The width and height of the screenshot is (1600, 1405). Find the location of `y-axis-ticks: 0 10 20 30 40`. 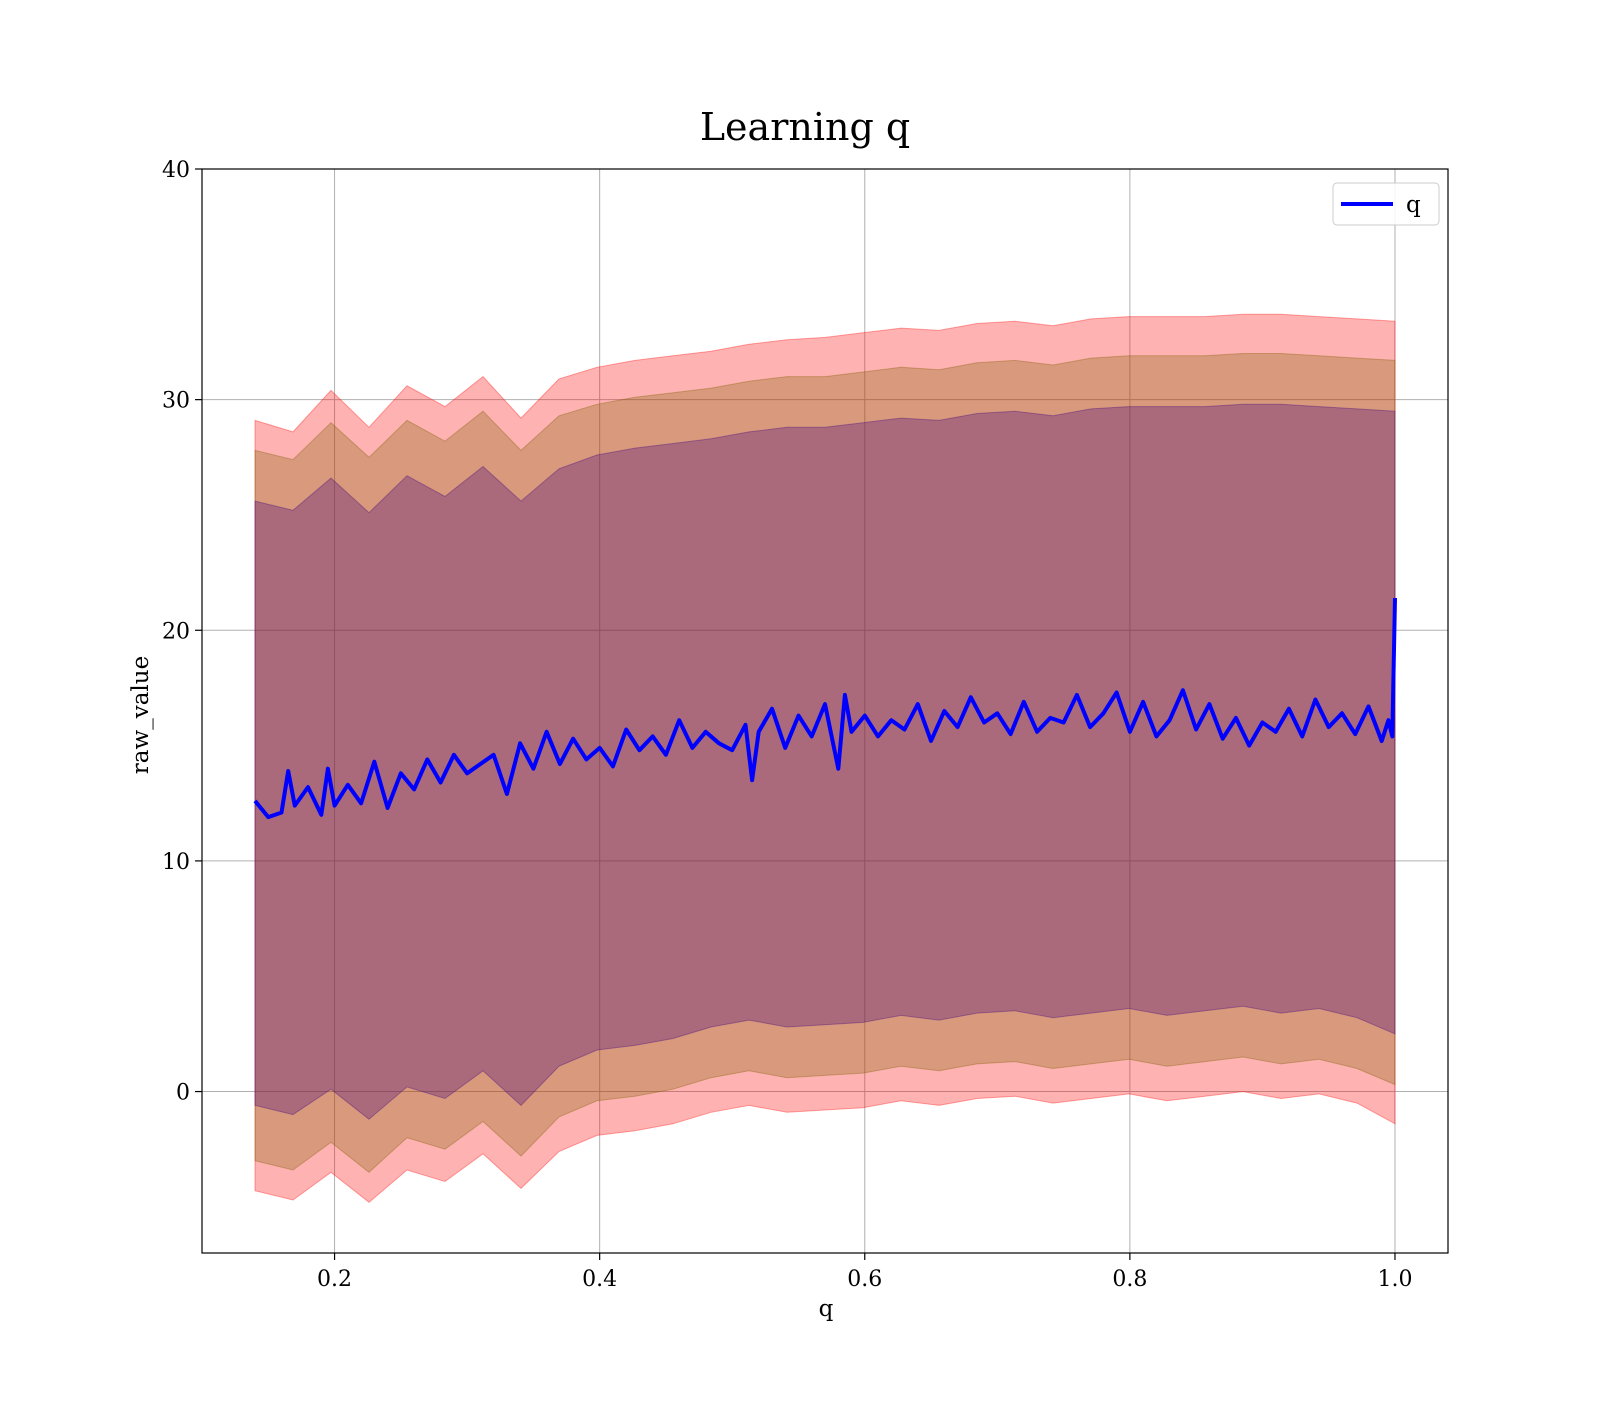

y-axis-ticks: 0 10 20 30 40 is located at coordinates (182, 632).